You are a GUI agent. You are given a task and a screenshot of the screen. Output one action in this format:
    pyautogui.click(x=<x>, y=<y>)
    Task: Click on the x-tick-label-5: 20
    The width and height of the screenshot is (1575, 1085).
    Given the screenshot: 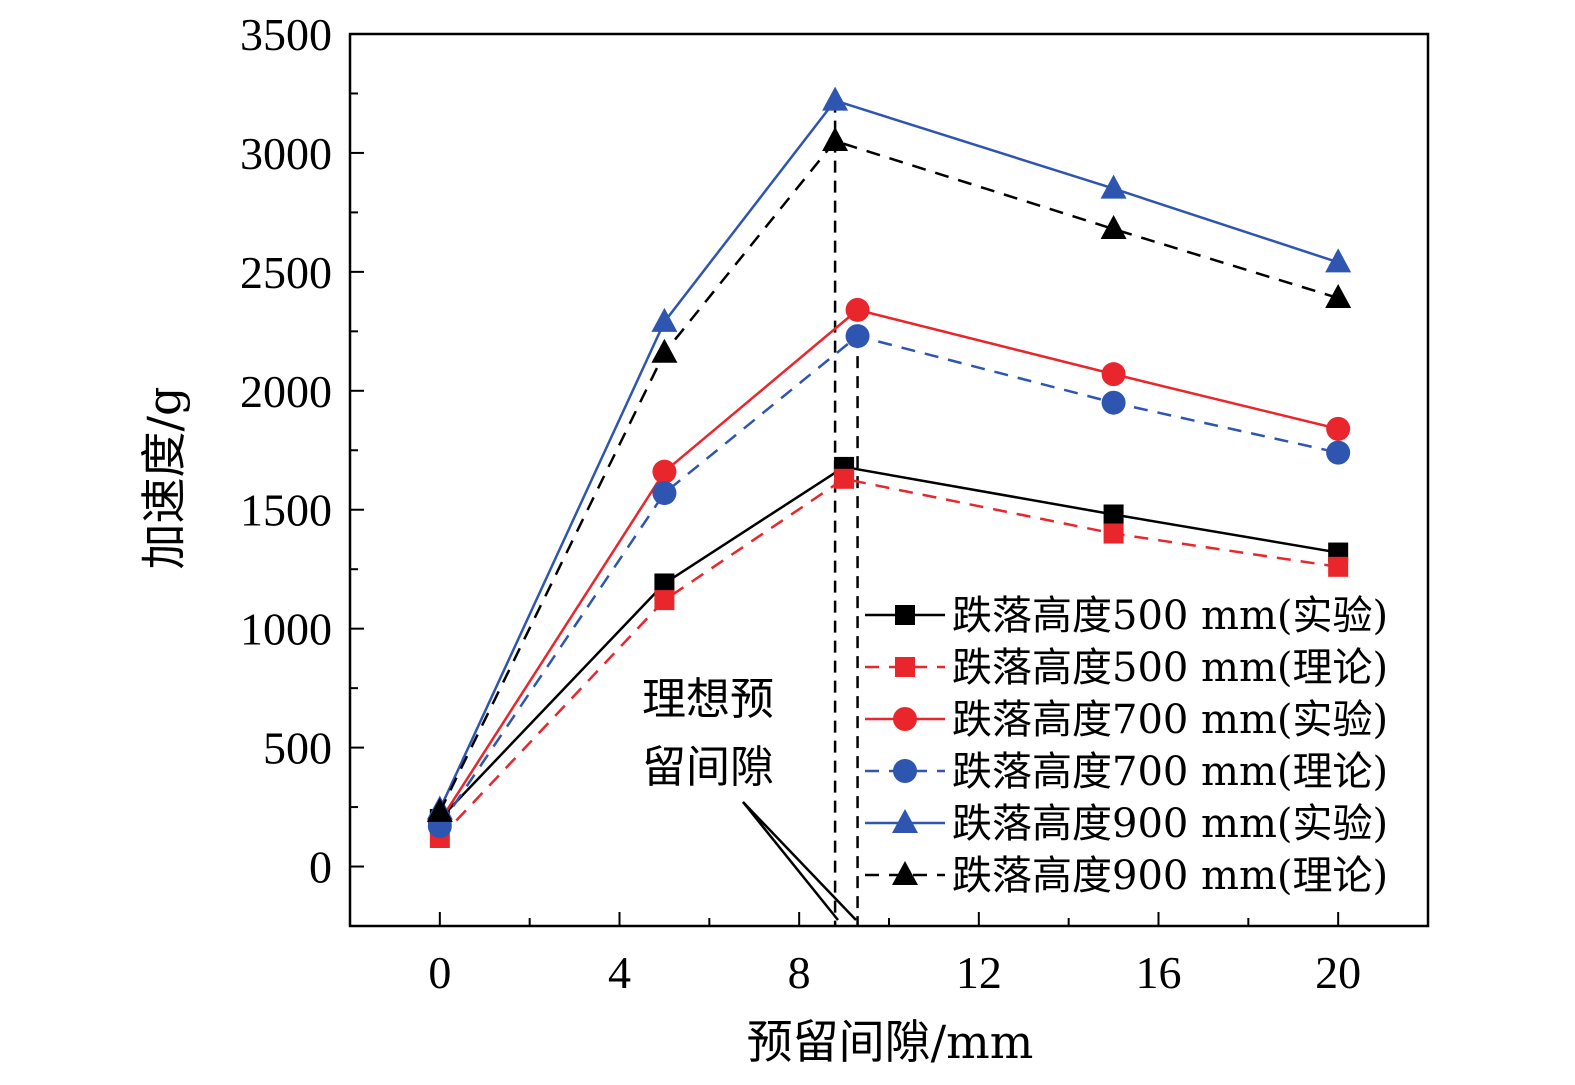 What is the action you would take?
    pyautogui.click(x=1338, y=972)
    